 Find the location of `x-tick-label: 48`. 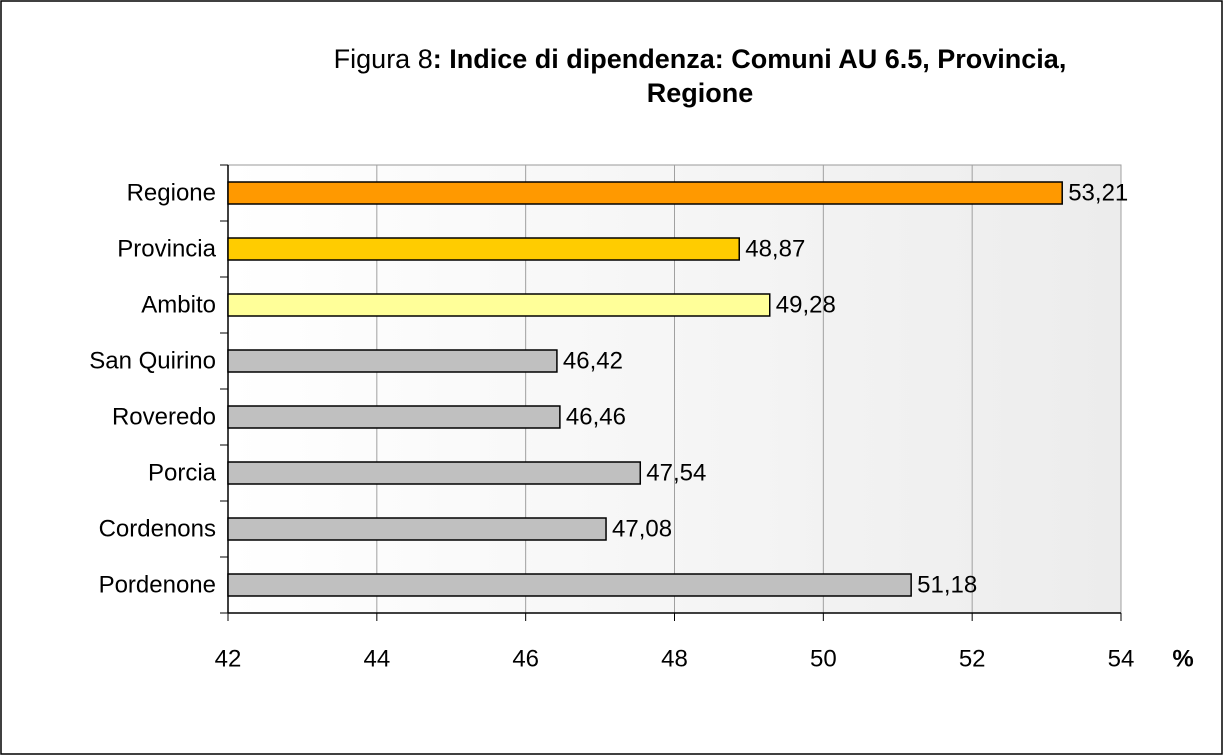

x-tick-label: 48 is located at coordinates (674, 658).